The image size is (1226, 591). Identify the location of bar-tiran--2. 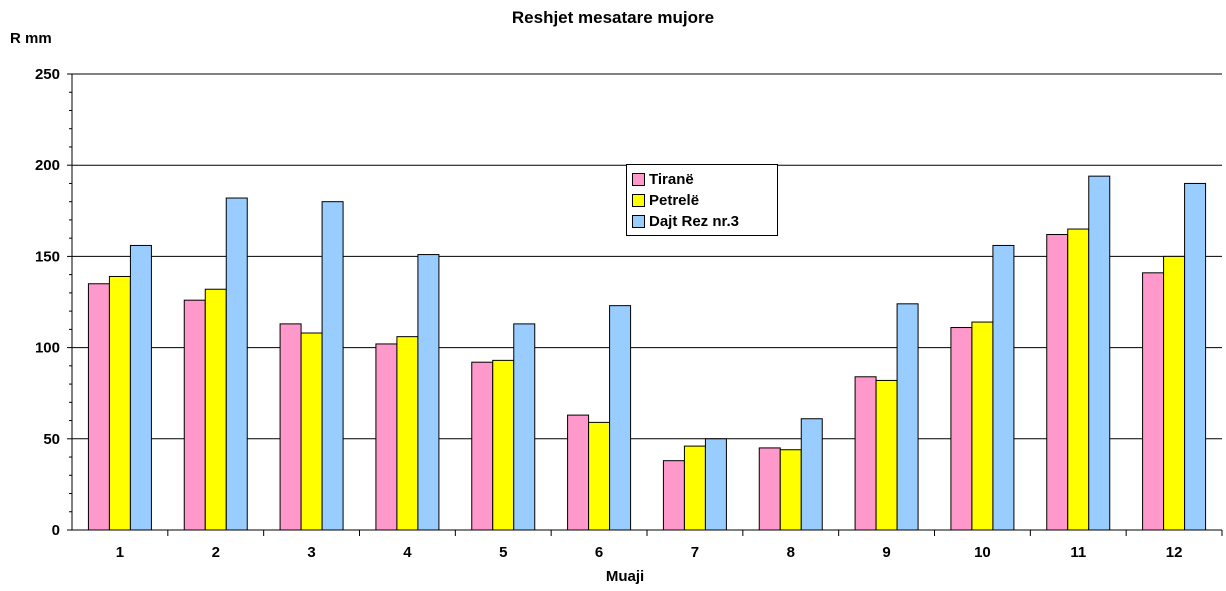
(194, 415).